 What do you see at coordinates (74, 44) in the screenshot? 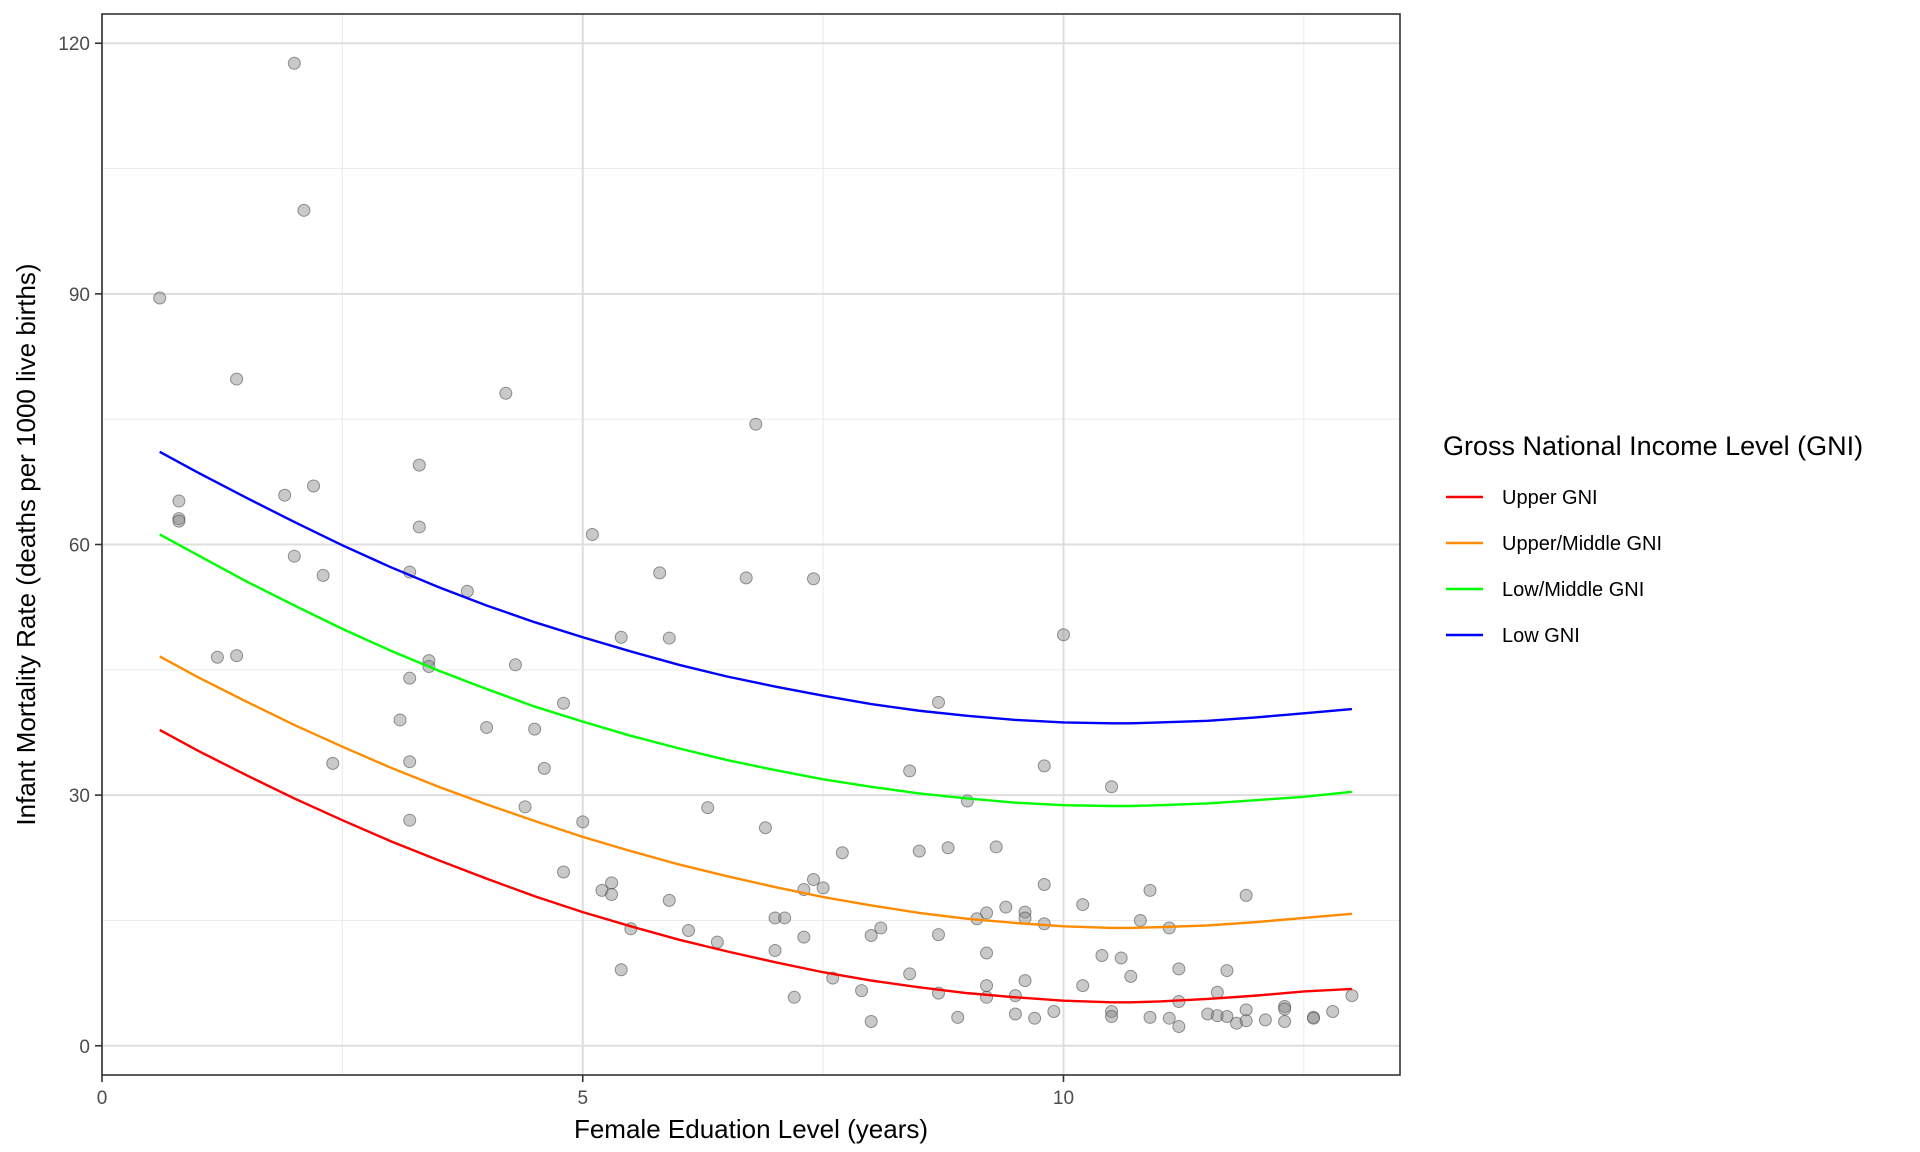
I see `y-tick-label: 120` at bounding box center [74, 44].